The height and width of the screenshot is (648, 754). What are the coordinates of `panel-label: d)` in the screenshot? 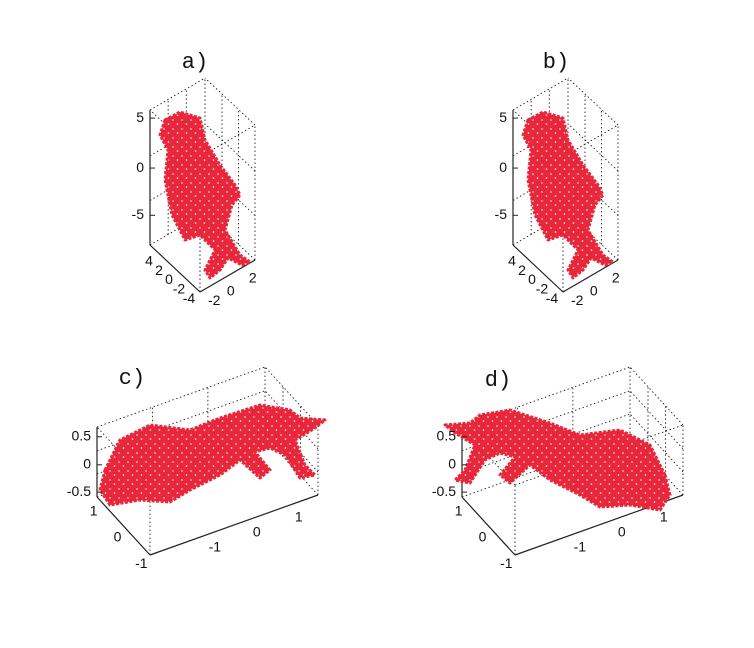 It's located at (498, 380).